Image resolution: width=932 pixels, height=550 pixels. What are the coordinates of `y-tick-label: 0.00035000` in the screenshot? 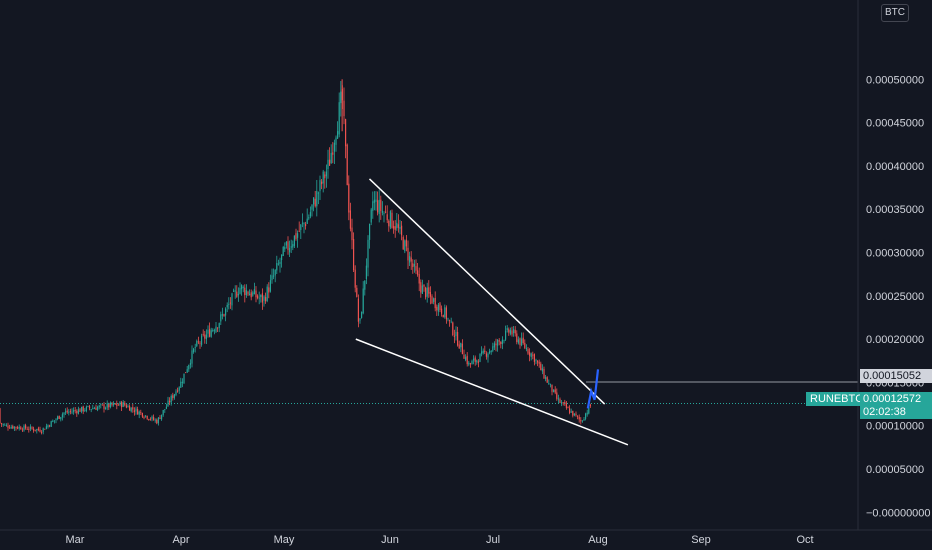 It's located at (895, 210).